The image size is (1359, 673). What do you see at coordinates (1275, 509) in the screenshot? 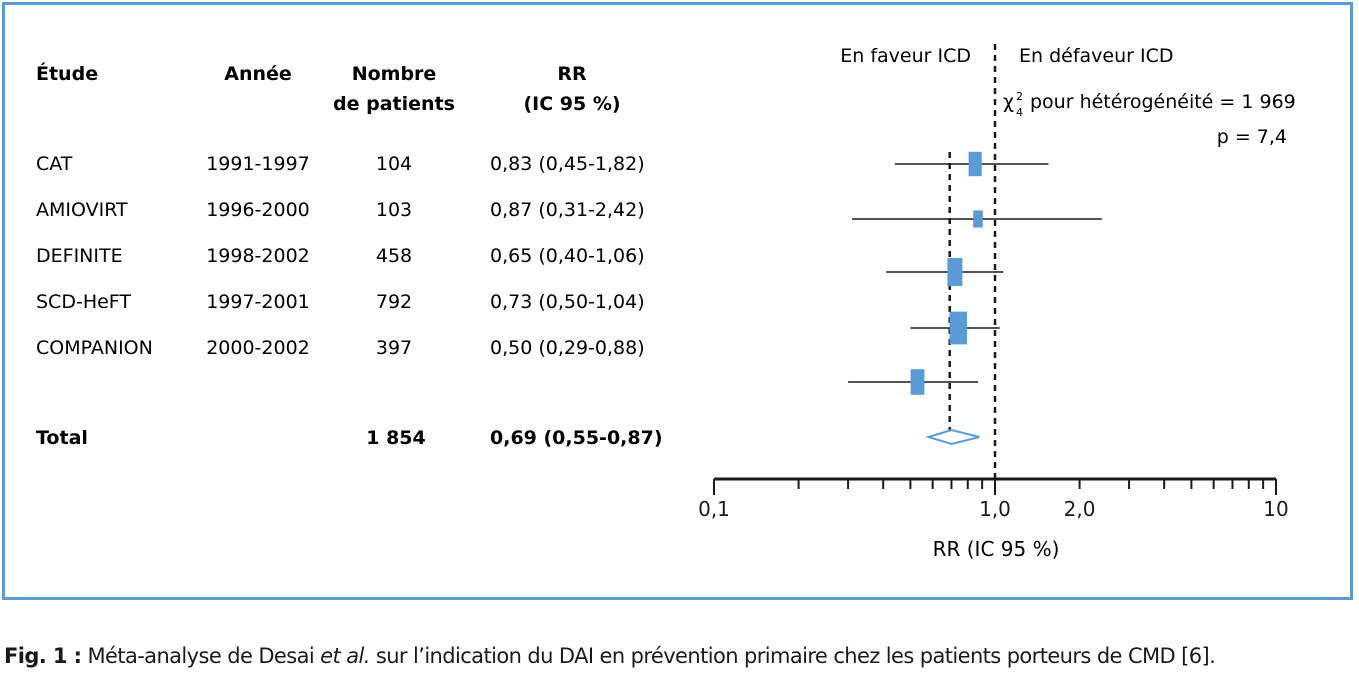
I see `x-tick-label: 10` at bounding box center [1275, 509].